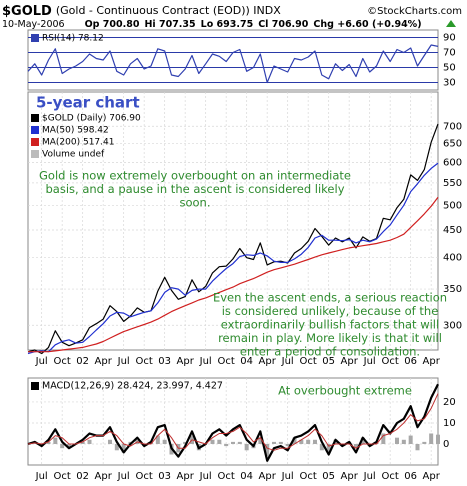 The image size is (467, 486). I want to click on y-tick-label: 20, so click(449, 402).